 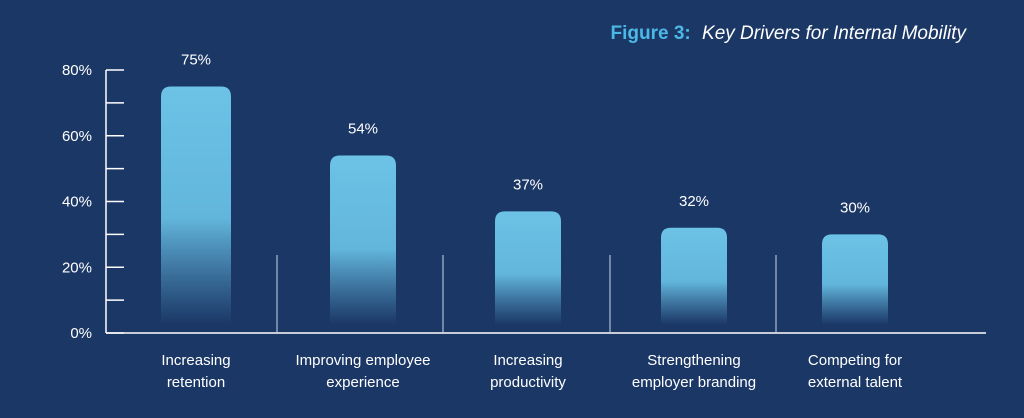 I want to click on bar-value-label: 32%, so click(x=694, y=201).